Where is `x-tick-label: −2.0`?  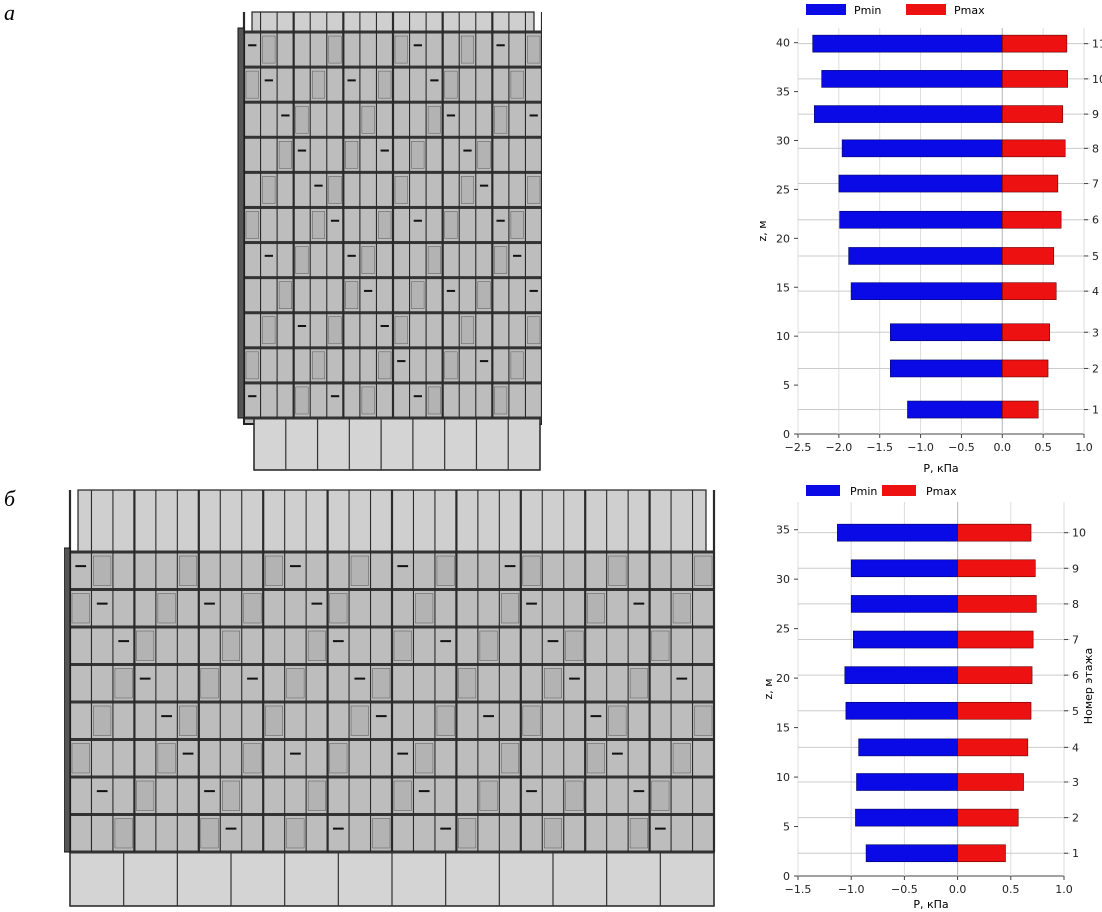 x-tick-label: −2.0 is located at coordinates (838, 447).